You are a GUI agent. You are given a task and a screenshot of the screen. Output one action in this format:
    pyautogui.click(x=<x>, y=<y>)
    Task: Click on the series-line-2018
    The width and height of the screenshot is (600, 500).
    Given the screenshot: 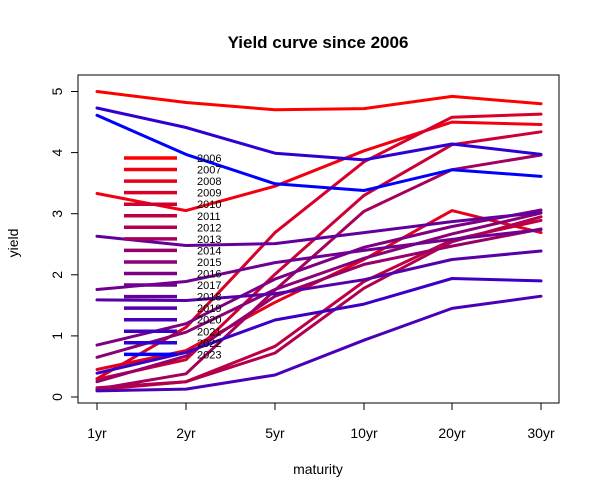 What is the action you would take?
    pyautogui.click(x=319, y=229)
    